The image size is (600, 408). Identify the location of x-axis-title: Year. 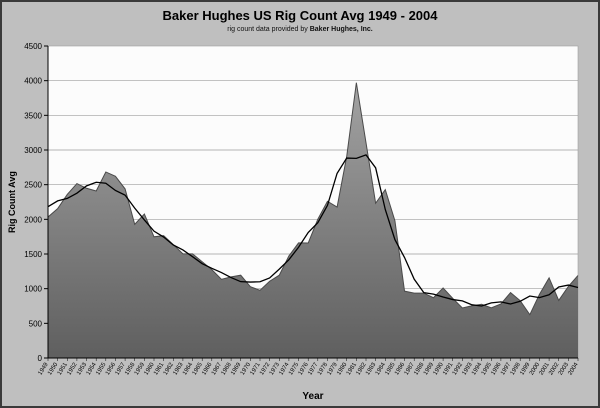
(313, 396).